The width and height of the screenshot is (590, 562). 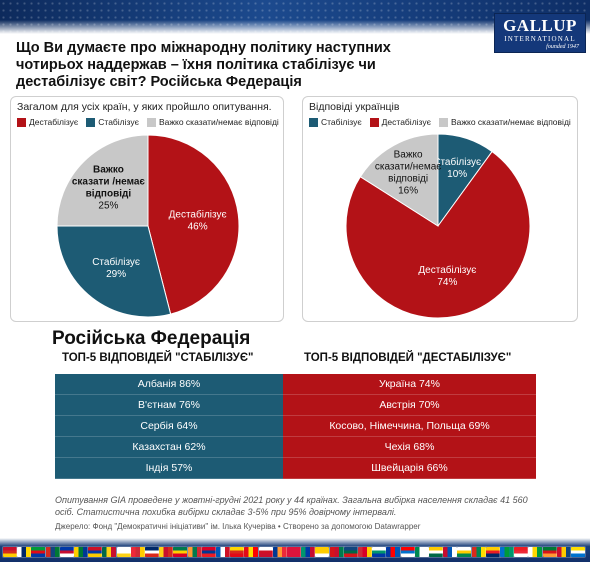 I want to click on slice-value-label: 29%, so click(x=116, y=274).